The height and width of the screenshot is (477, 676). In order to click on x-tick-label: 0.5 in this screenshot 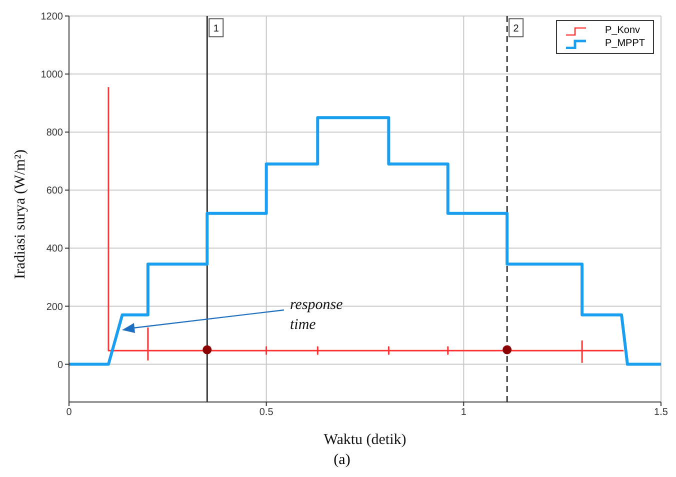, I will do `click(266, 412)`.